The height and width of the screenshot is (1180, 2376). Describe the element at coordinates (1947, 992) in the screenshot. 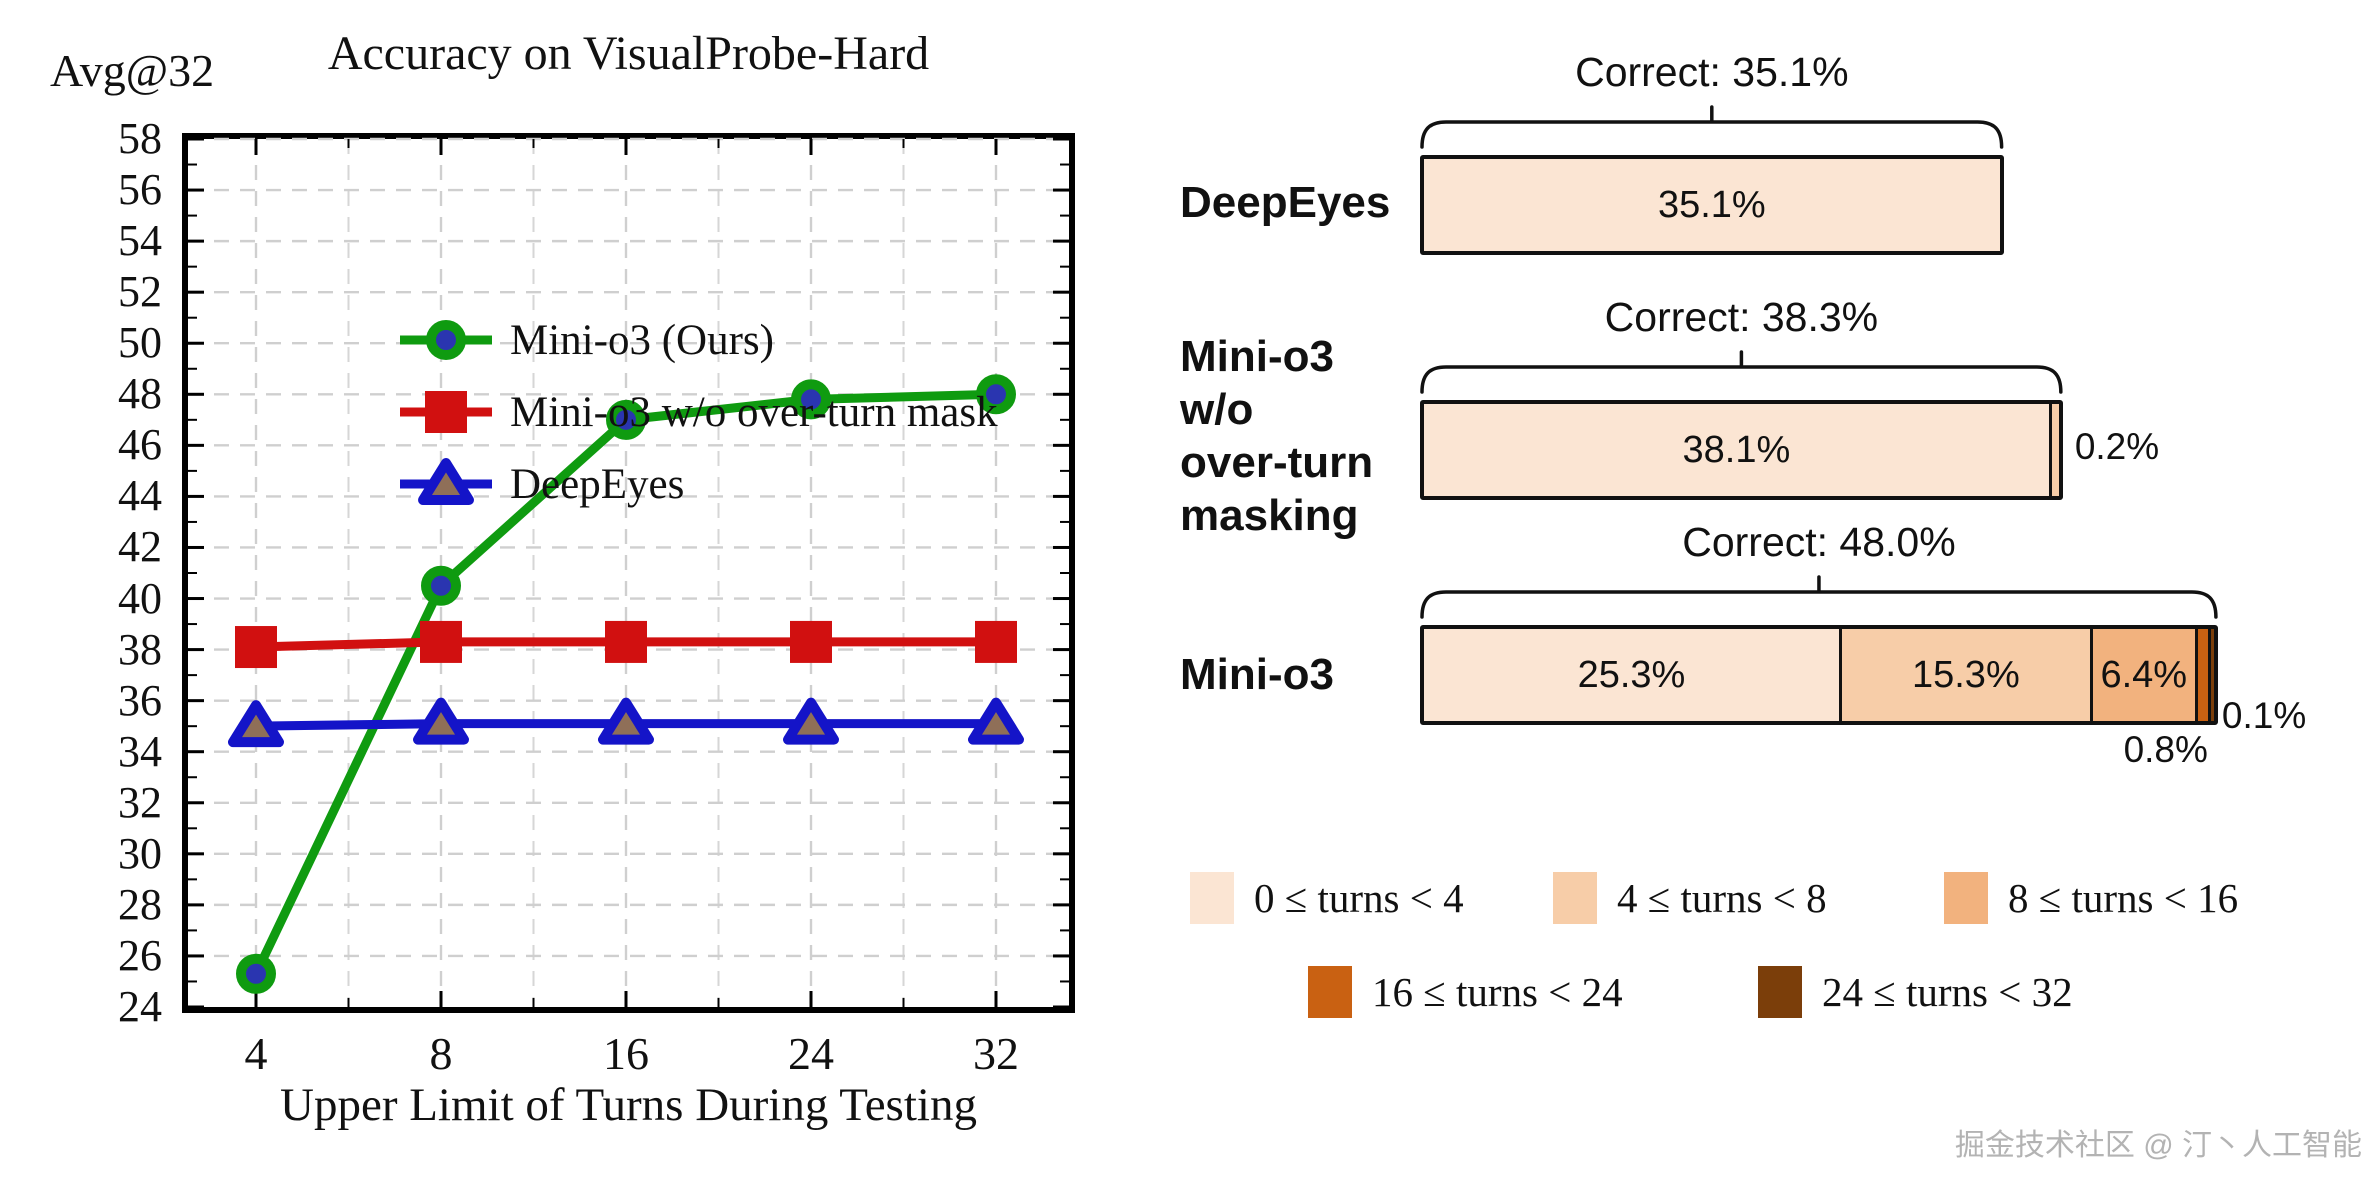

I see `bucket-legend-label: 24 ≤ turns < 32` at that location.